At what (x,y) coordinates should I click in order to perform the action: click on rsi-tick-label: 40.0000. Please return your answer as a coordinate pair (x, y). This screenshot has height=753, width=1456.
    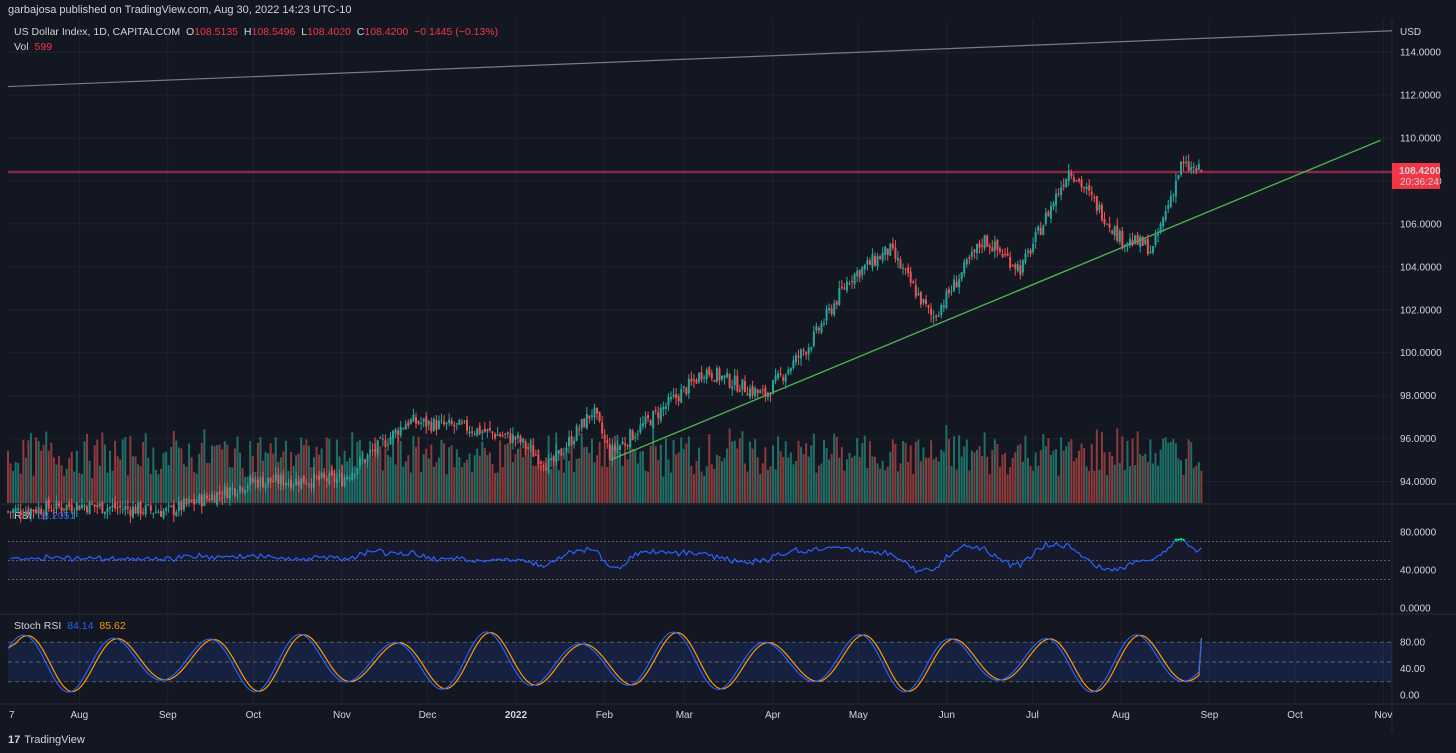
    Looking at the image, I should click on (1418, 571).